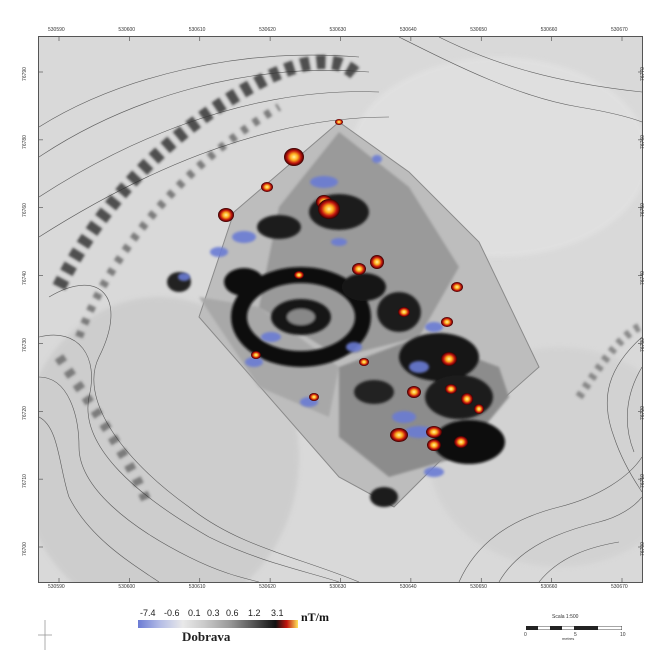  What do you see at coordinates (24, 74) in the screenshot?
I see `coordinate-label: 76790` at bounding box center [24, 74].